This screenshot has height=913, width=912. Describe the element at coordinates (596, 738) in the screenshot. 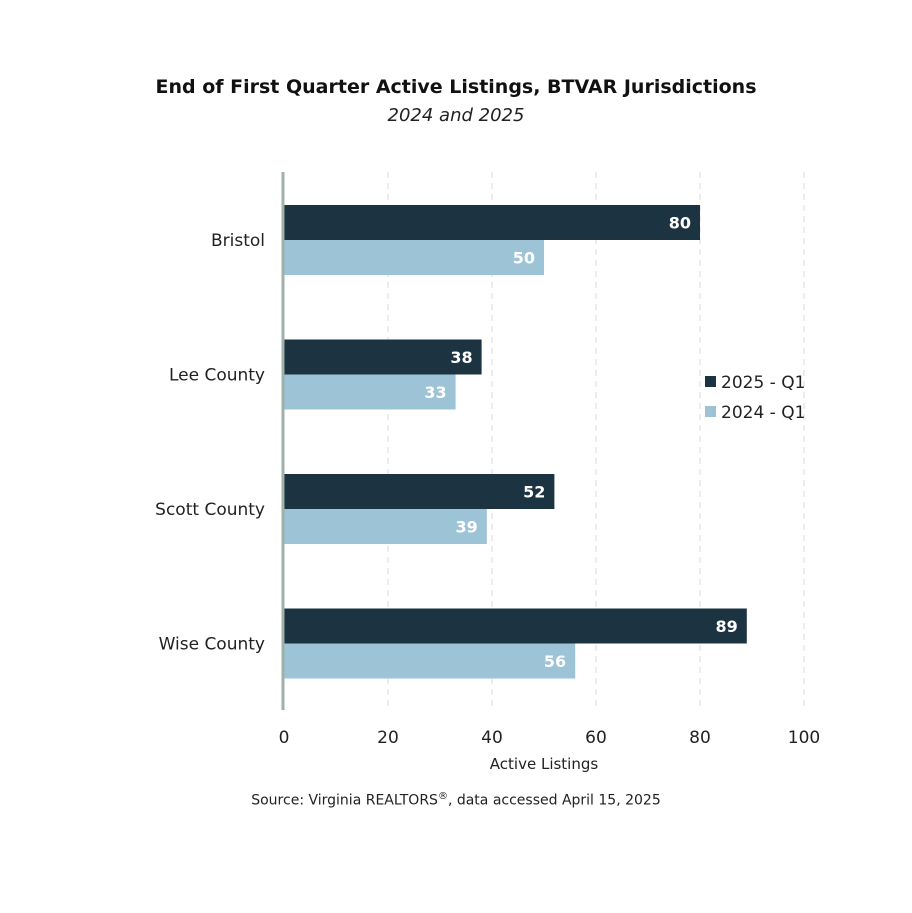

I see `x-tick-label: 60` at that location.